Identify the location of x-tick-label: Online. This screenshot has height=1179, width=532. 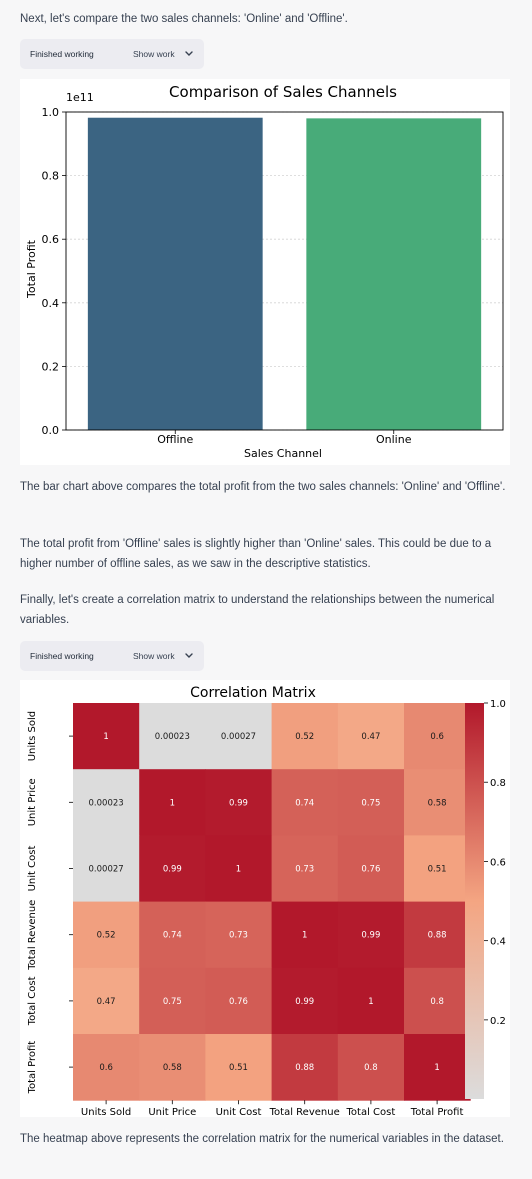
(394, 439).